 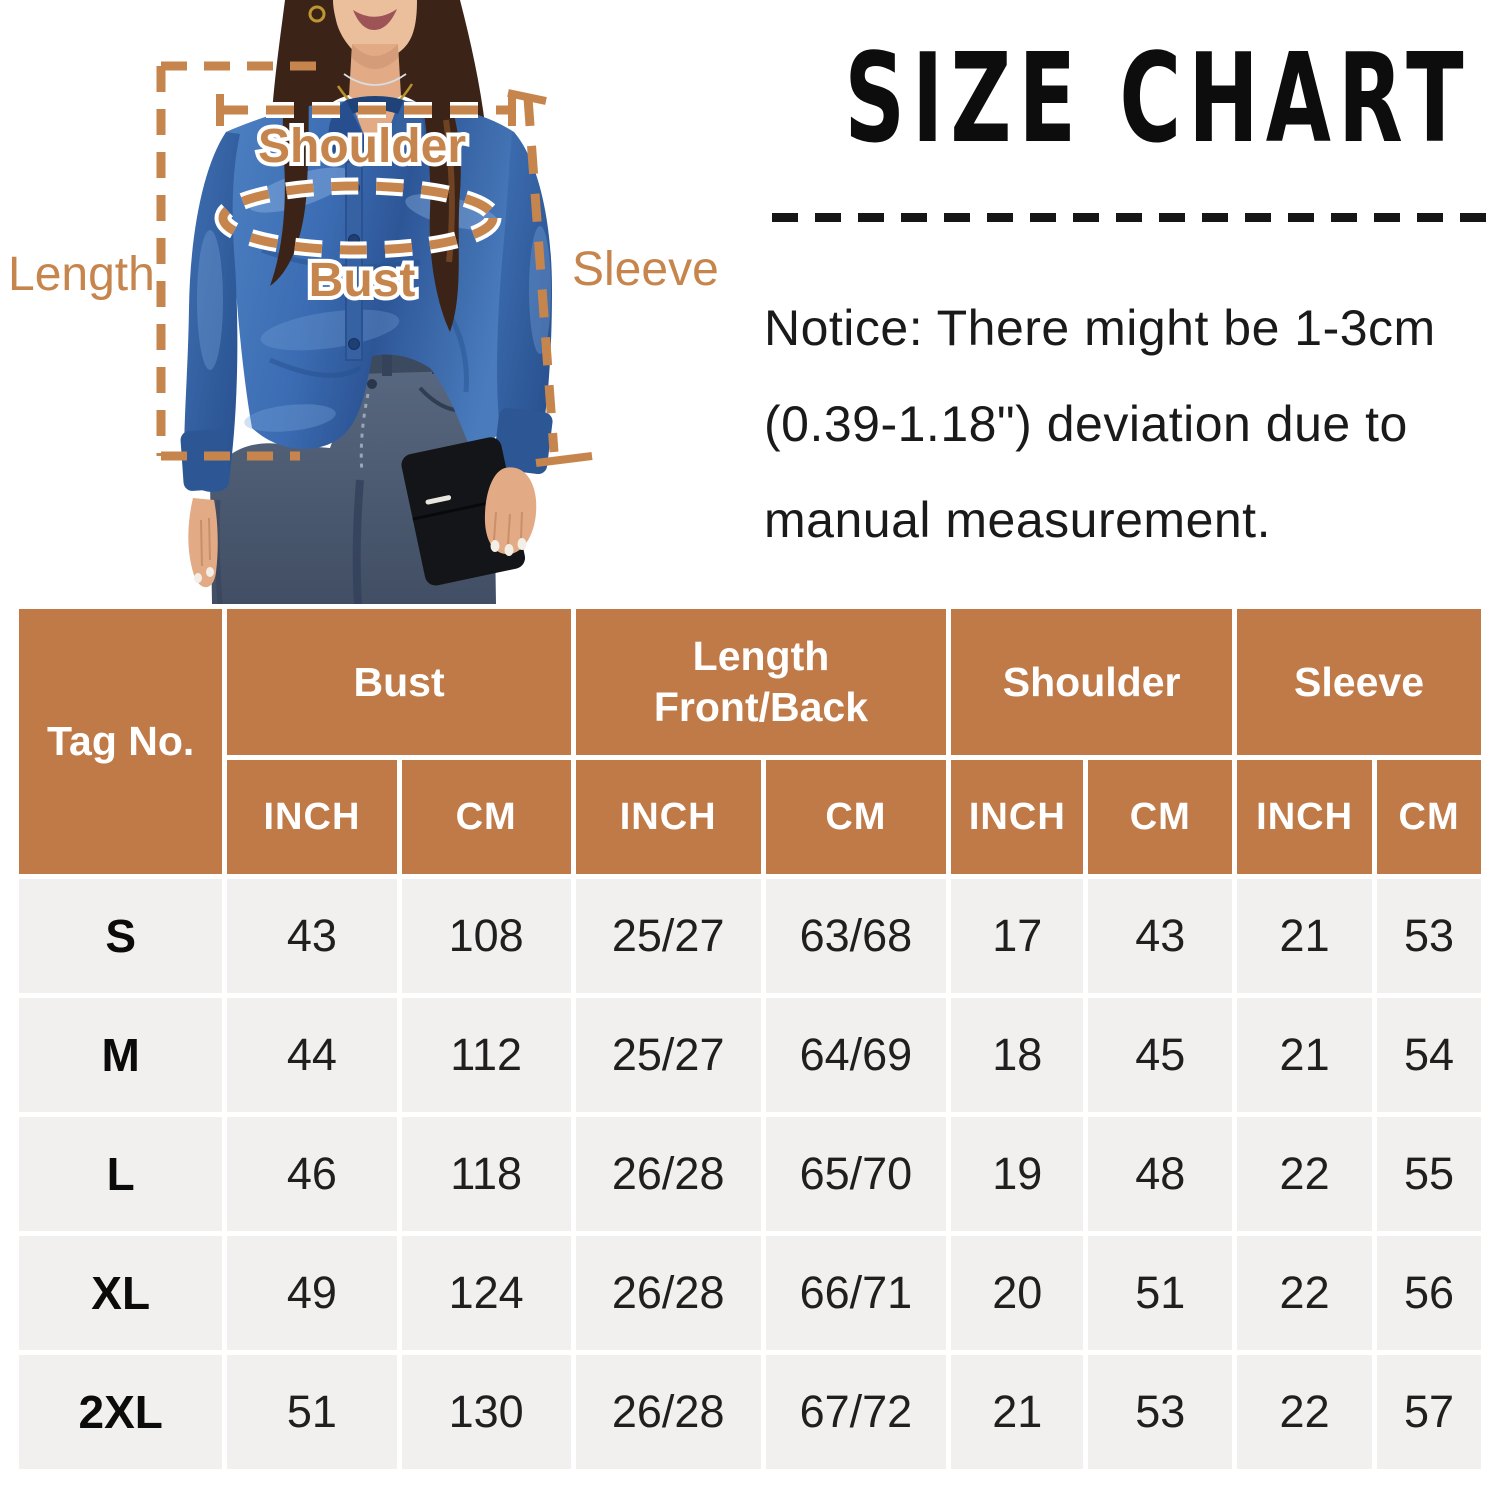 What do you see at coordinates (1429, 1055) in the screenshot?
I see `size-cell: 54` at bounding box center [1429, 1055].